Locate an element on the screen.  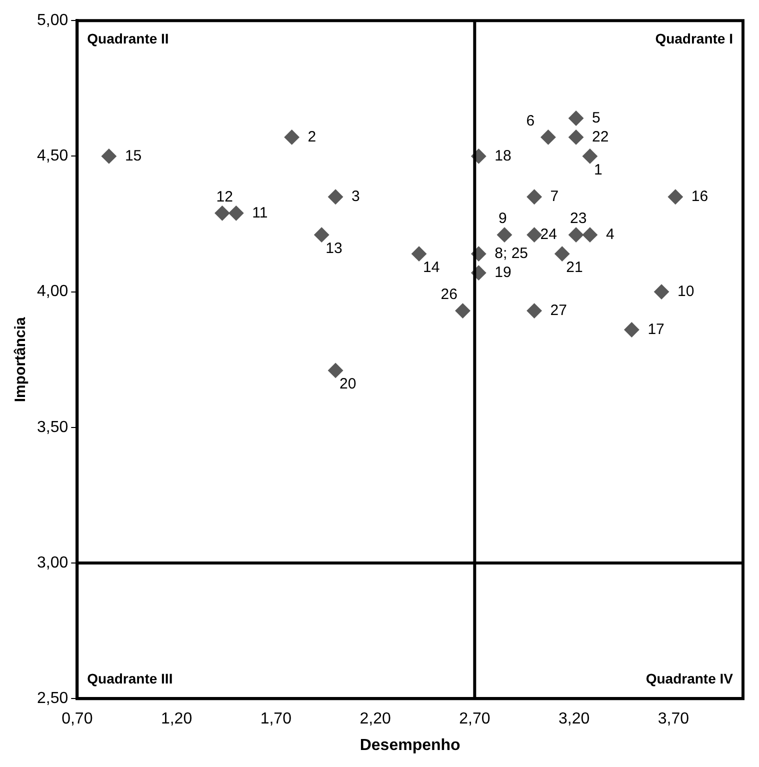
annotation: 21 is located at coordinates (574, 267).